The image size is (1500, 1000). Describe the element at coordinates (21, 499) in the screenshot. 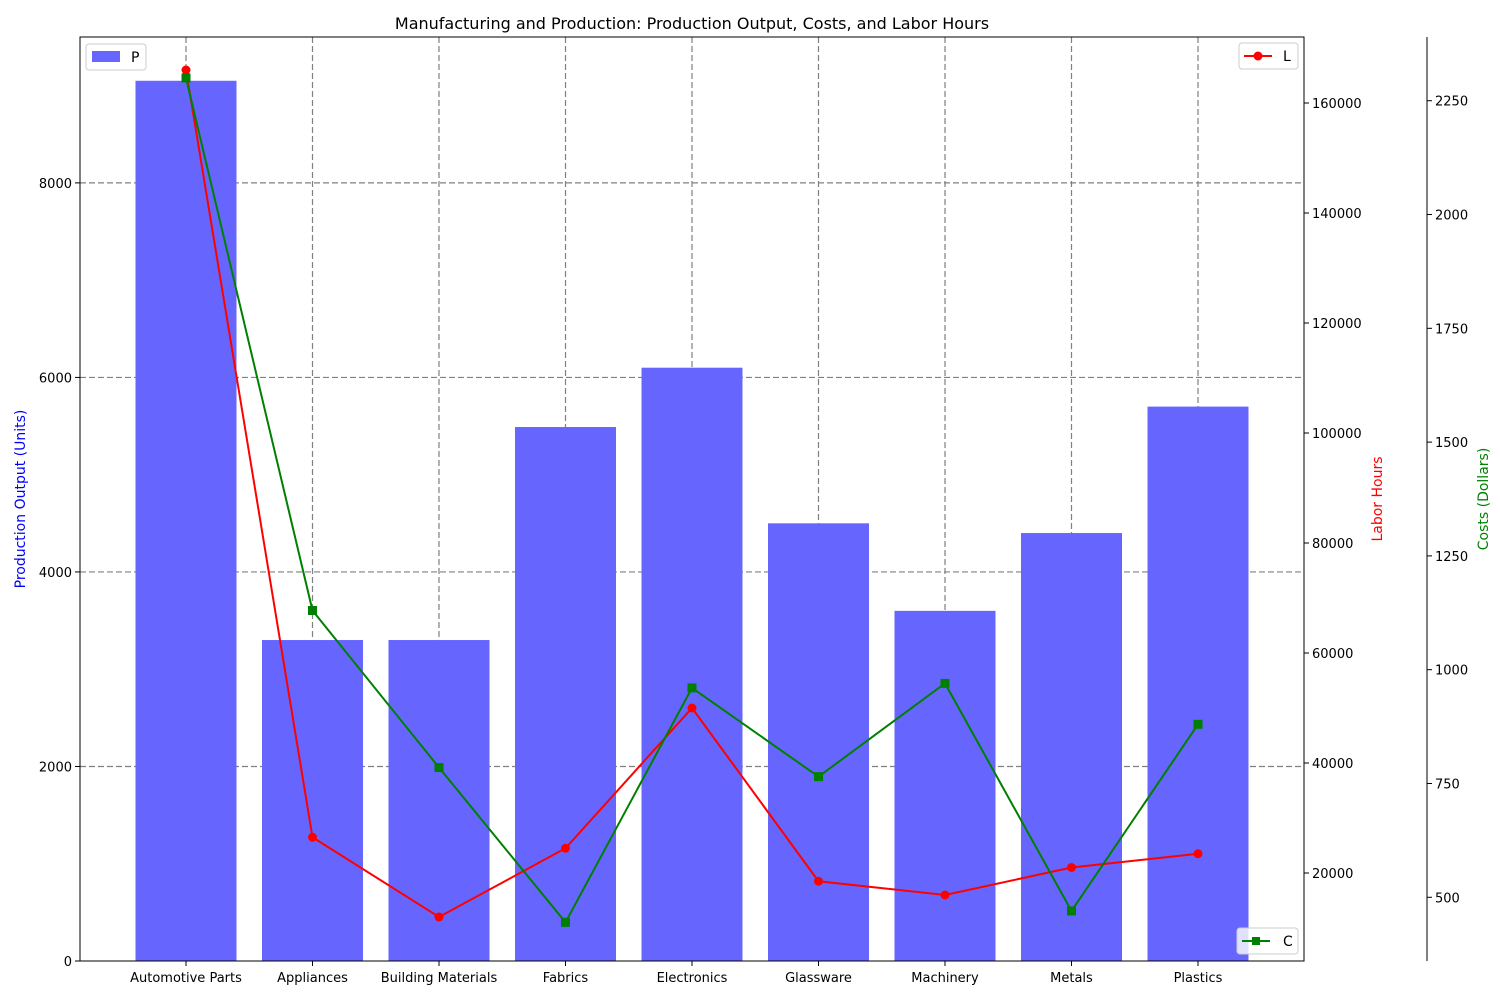

I see `left-axis-label: Production Output (Units)` at that location.